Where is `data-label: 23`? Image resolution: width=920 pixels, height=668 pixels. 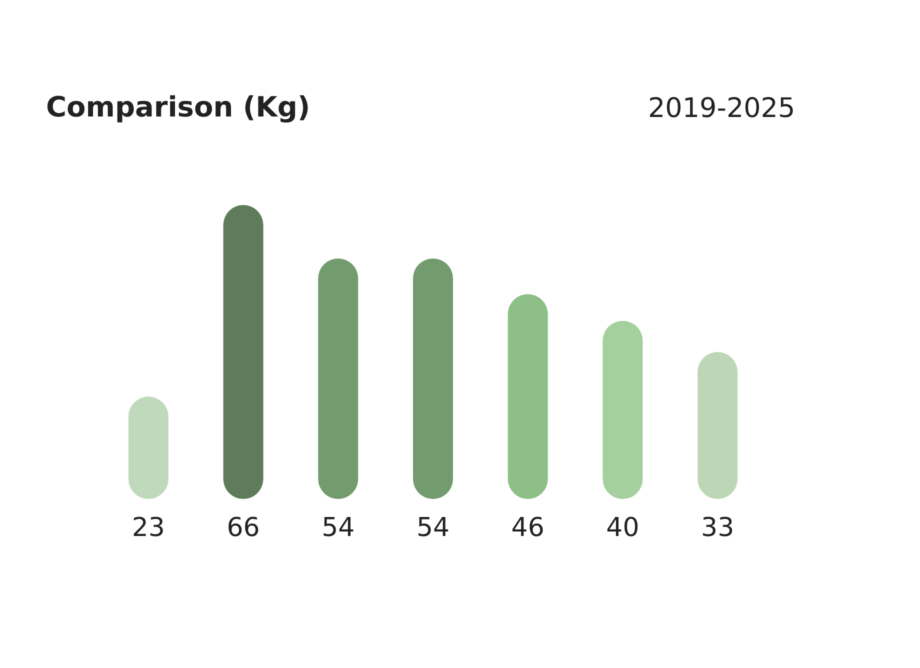
data-label: 23 is located at coordinates (148, 528).